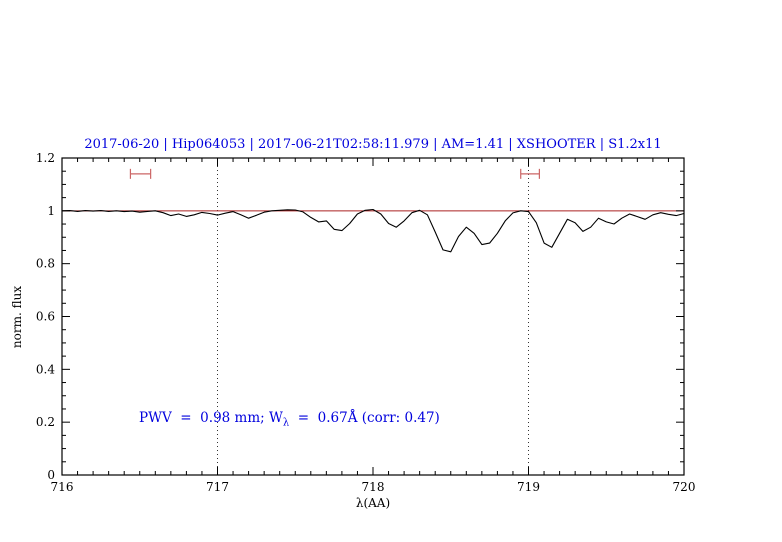 This screenshot has height=542, width=782. I want to click on svg-text: 0.8, so click(45, 264).